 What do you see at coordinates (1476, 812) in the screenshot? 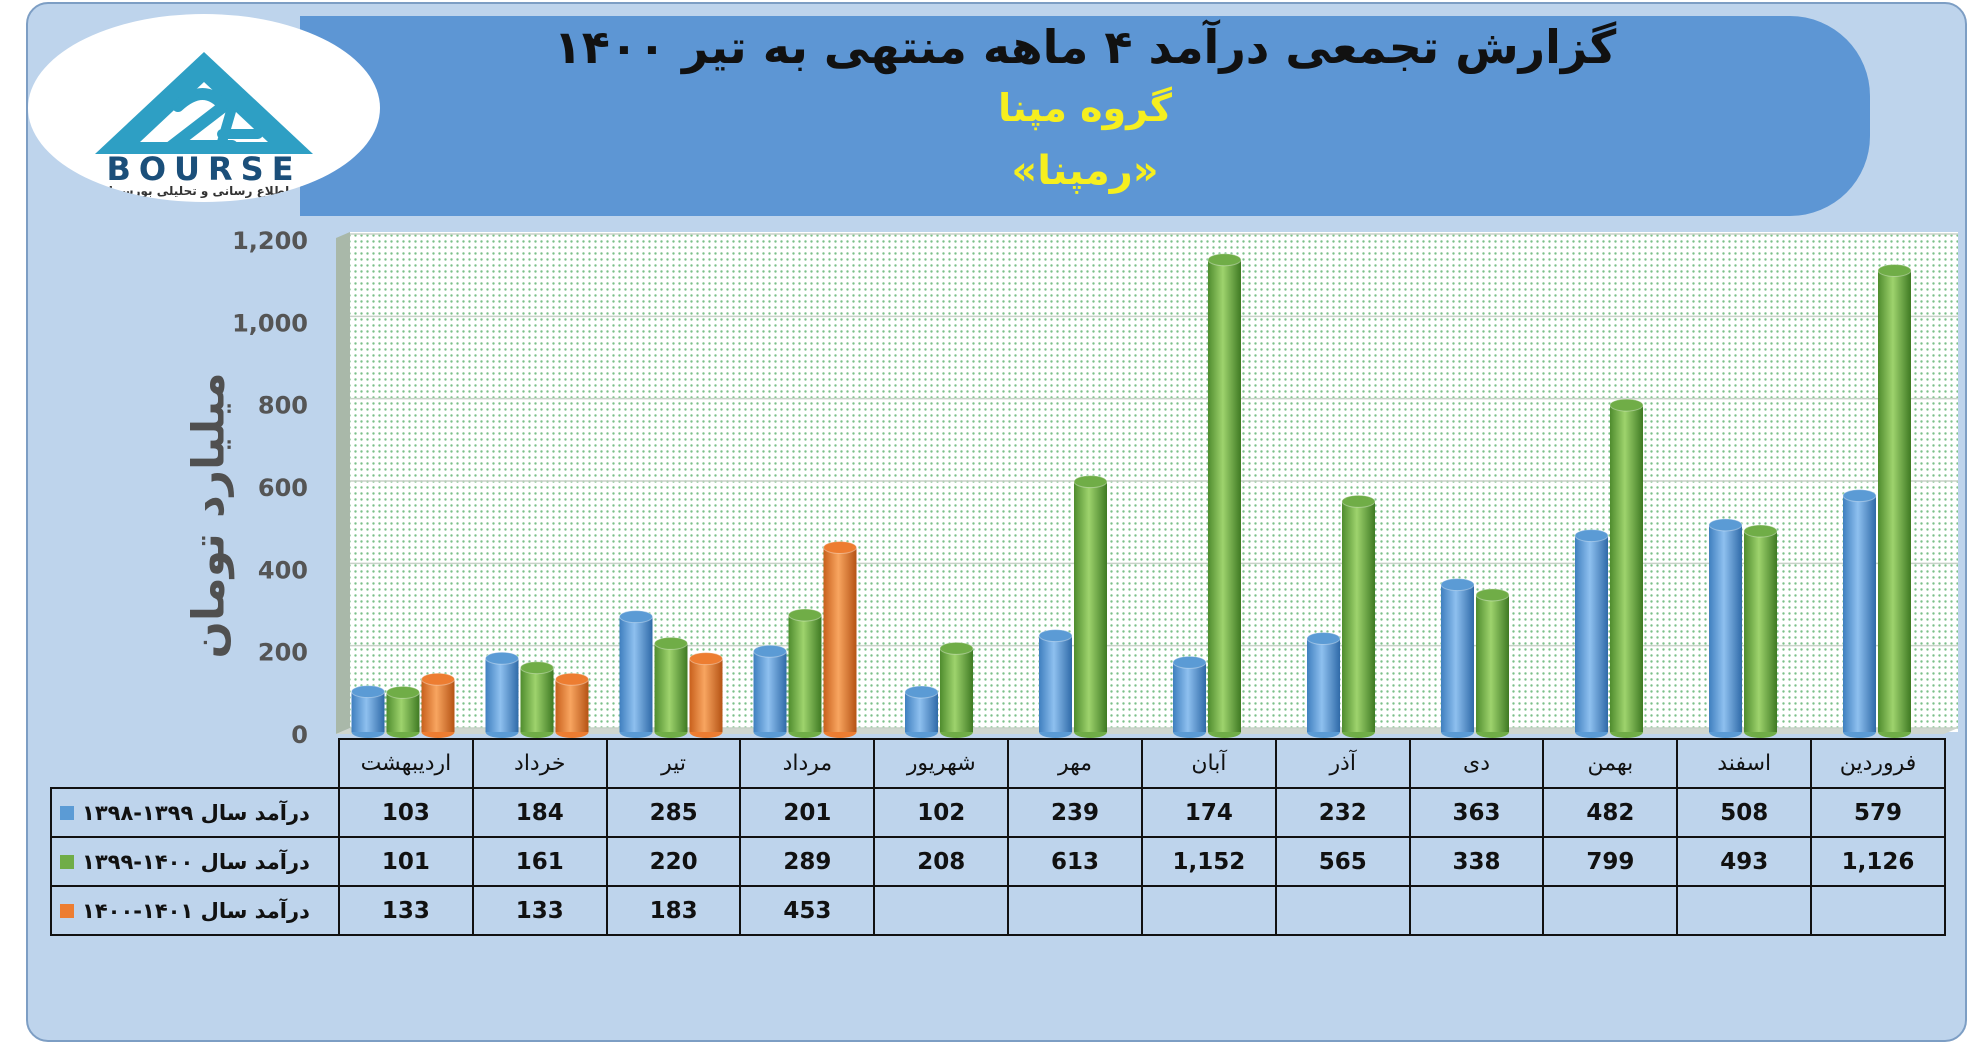
I see `data-value-cell: 363` at bounding box center [1476, 812].